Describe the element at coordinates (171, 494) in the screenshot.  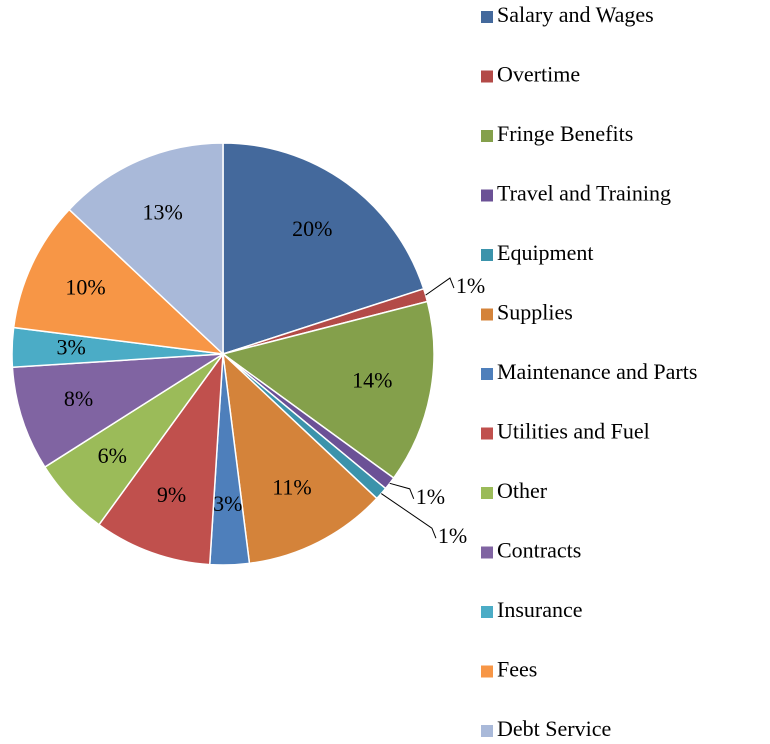
I see `data-label: 9%` at that location.